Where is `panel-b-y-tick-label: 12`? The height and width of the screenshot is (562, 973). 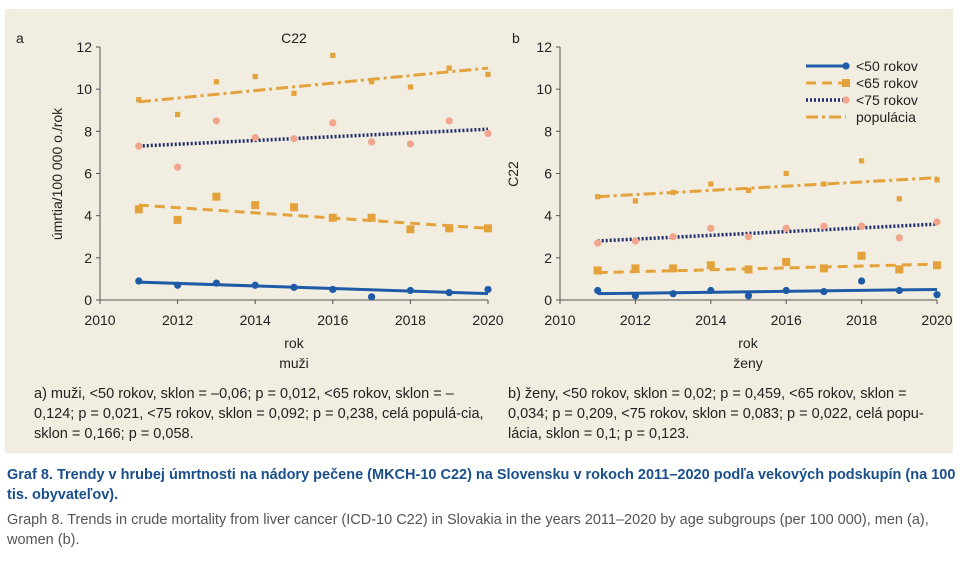
panel-b-y-tick-label: 12 is located at coordinates (544, 47).